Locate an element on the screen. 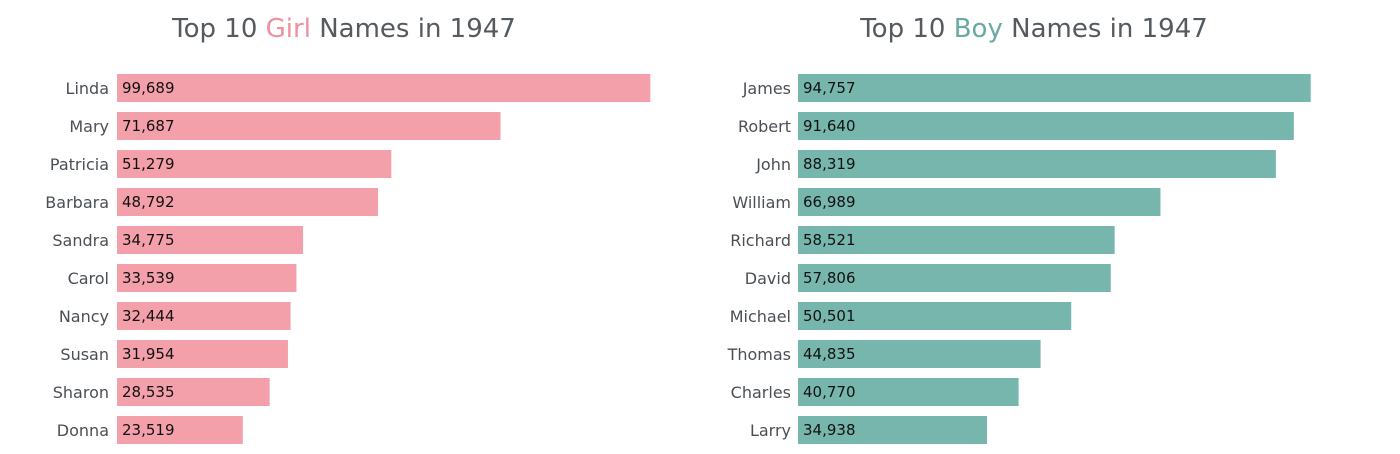 The height and width of the screenshot is (454, 1400). girl-category-label: Susan is located at coordinates (84, 354).